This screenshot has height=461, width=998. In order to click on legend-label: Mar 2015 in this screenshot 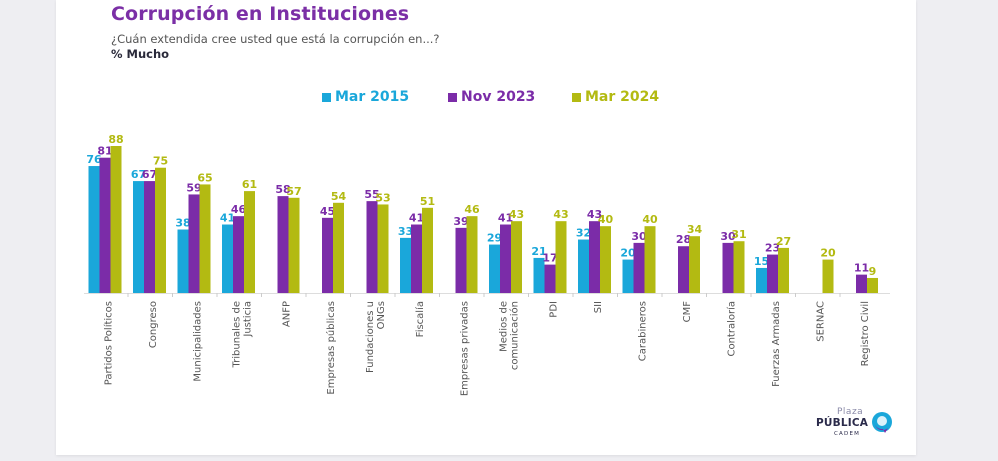, I will do `click(372, 97)`.